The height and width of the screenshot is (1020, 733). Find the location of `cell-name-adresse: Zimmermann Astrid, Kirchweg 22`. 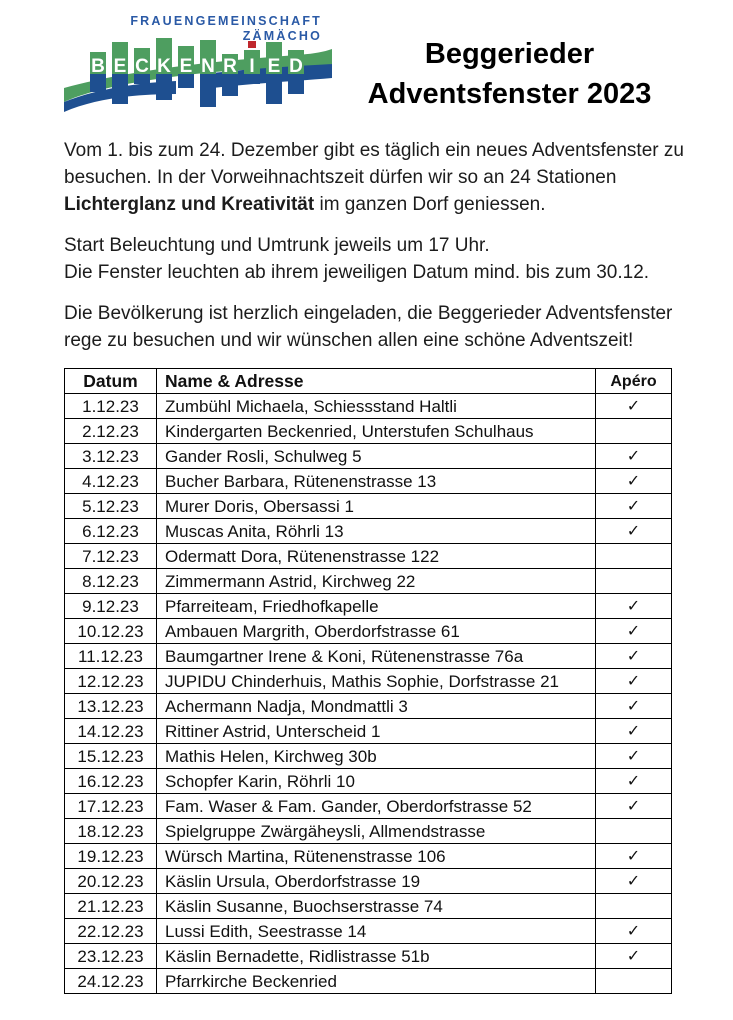

cell-name-adresse: Zimmermann Astrid, Kirchweg 22 is located at coordinates (376, 581).